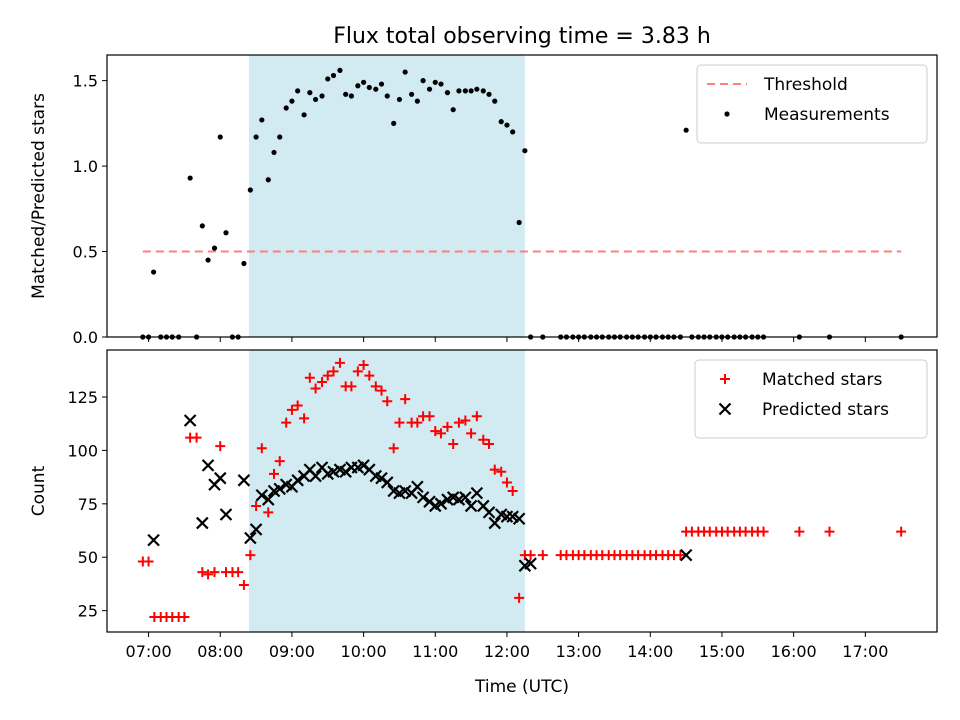 This screenshot has height=720, width=960. I want to click on x-tick-label: 14:00, so click(650, 651).